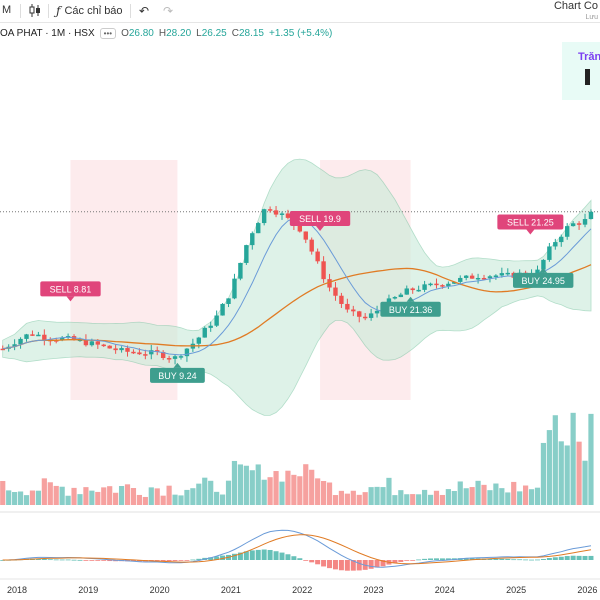 The width and height of the screenshot is (600, 600). Describe the element at coordinates (141, 33) in the screenshot. I see `open-value: 26.80` at that location.